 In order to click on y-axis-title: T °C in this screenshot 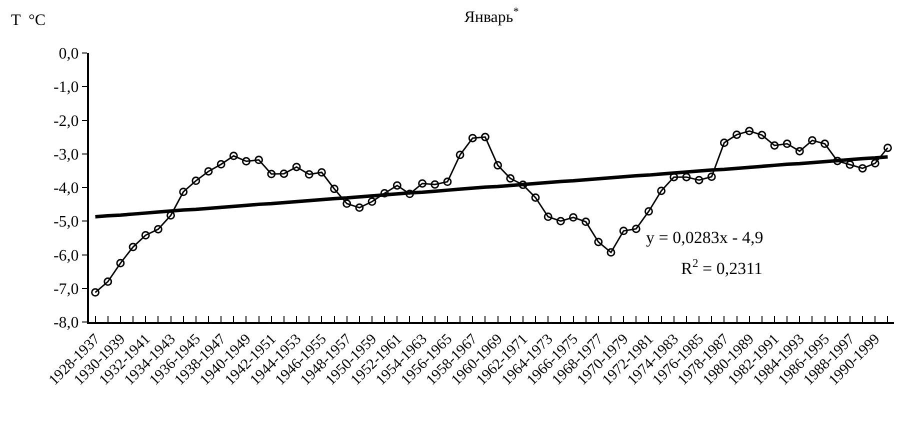, I will do `click(28, 20)`.